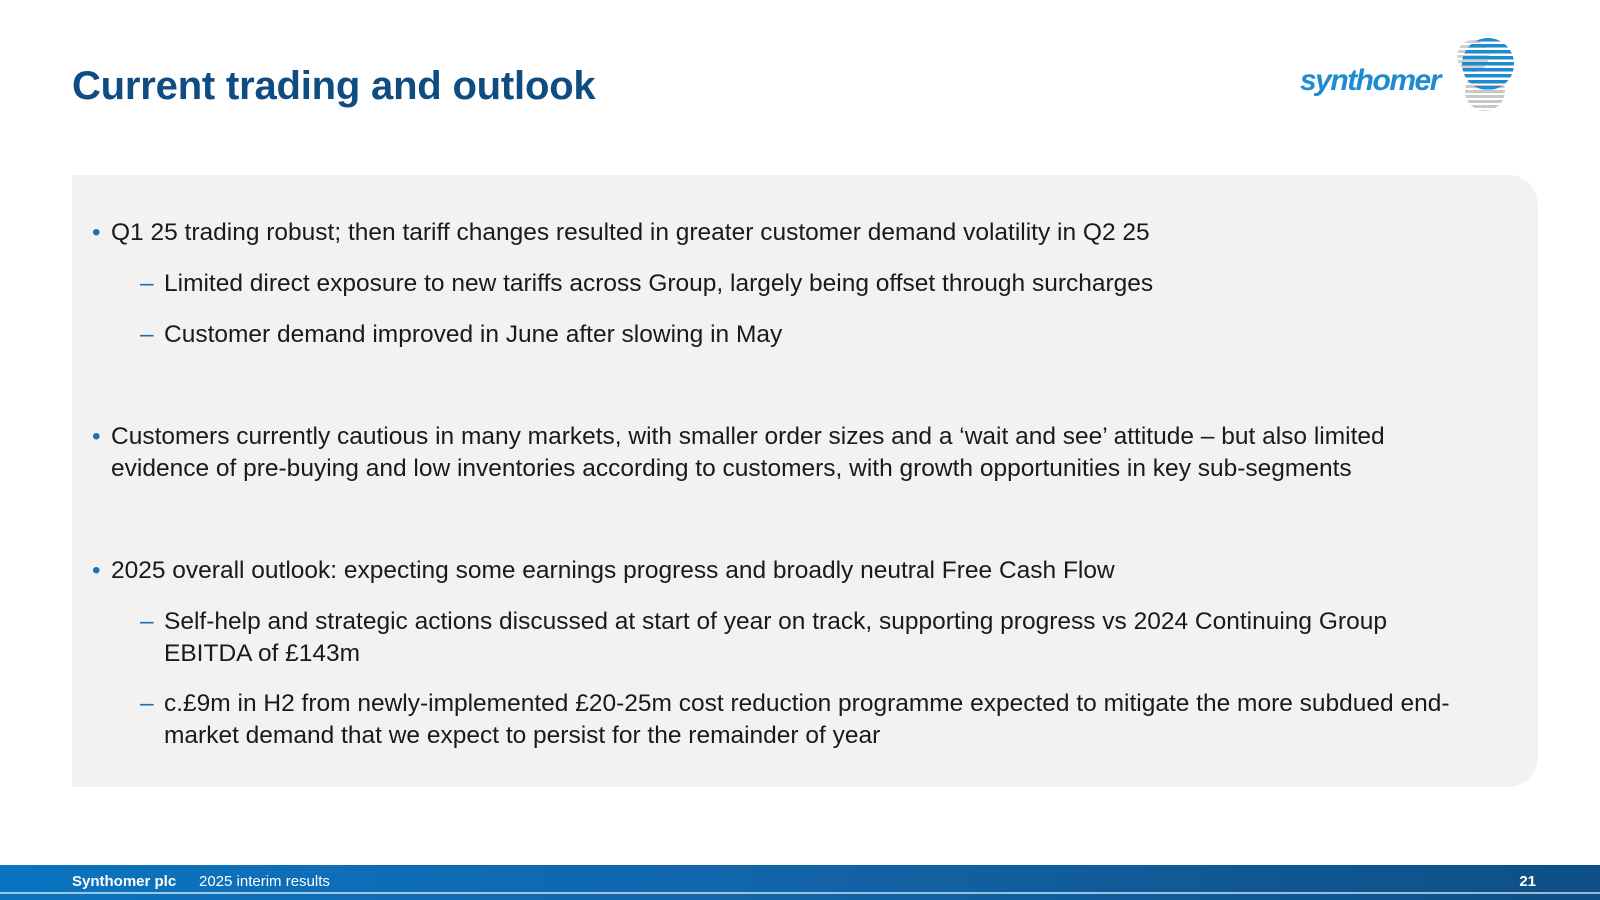  What do you see at coordinates (800, 893) in the screenshot?
I see `footer-divider` at bounding box center [800, 893].